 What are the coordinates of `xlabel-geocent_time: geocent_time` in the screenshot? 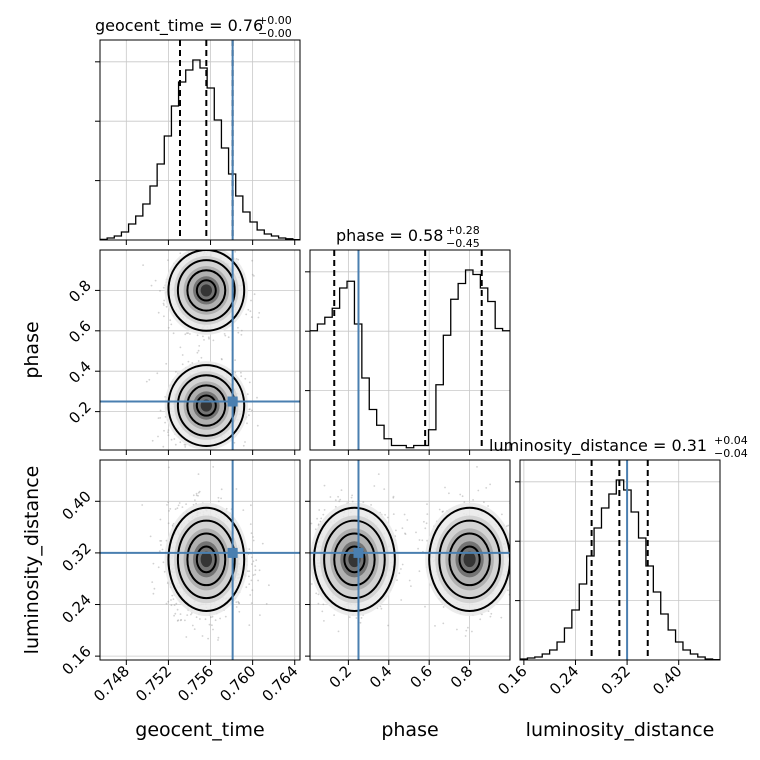 It's located at (199, 730).